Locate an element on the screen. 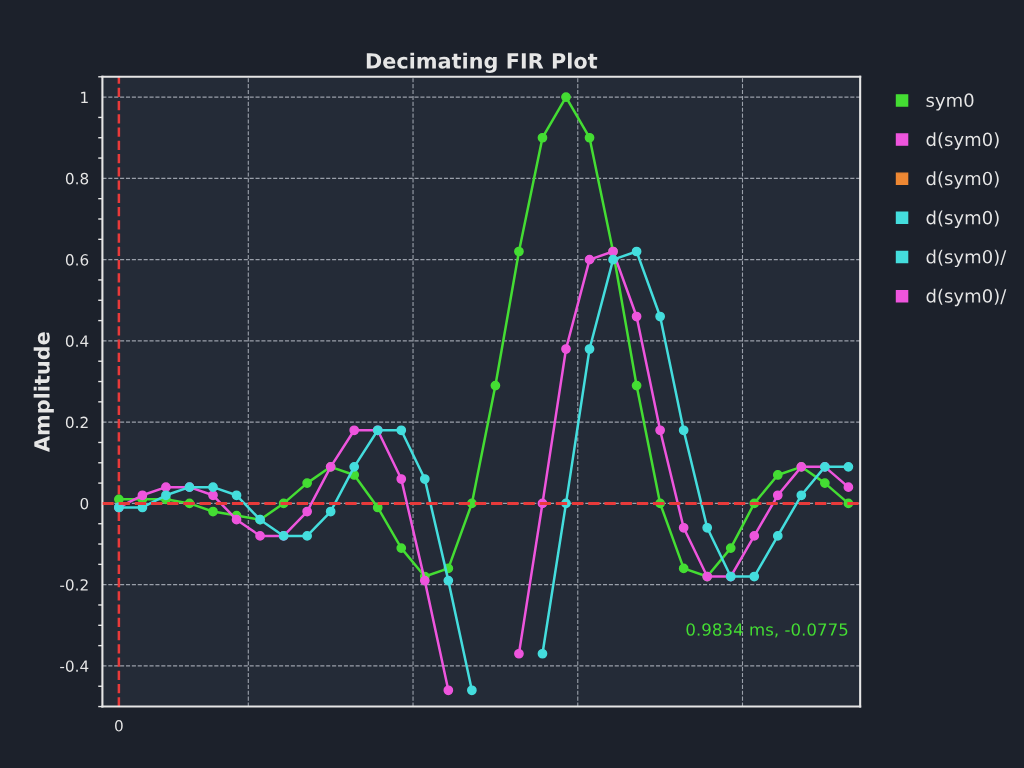 Image resolution: width=1024 pixels, height=768 pixels. annotation: 0.9834 ms, -0.0775 is located at coordinates (767, 630).